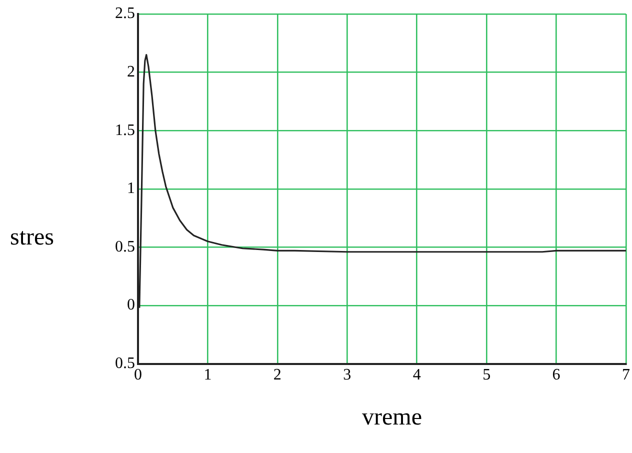 Image resolution: width=632 pixels, height=453 pixels. I want to click on x-tick-label: 7, so click(626, 375).